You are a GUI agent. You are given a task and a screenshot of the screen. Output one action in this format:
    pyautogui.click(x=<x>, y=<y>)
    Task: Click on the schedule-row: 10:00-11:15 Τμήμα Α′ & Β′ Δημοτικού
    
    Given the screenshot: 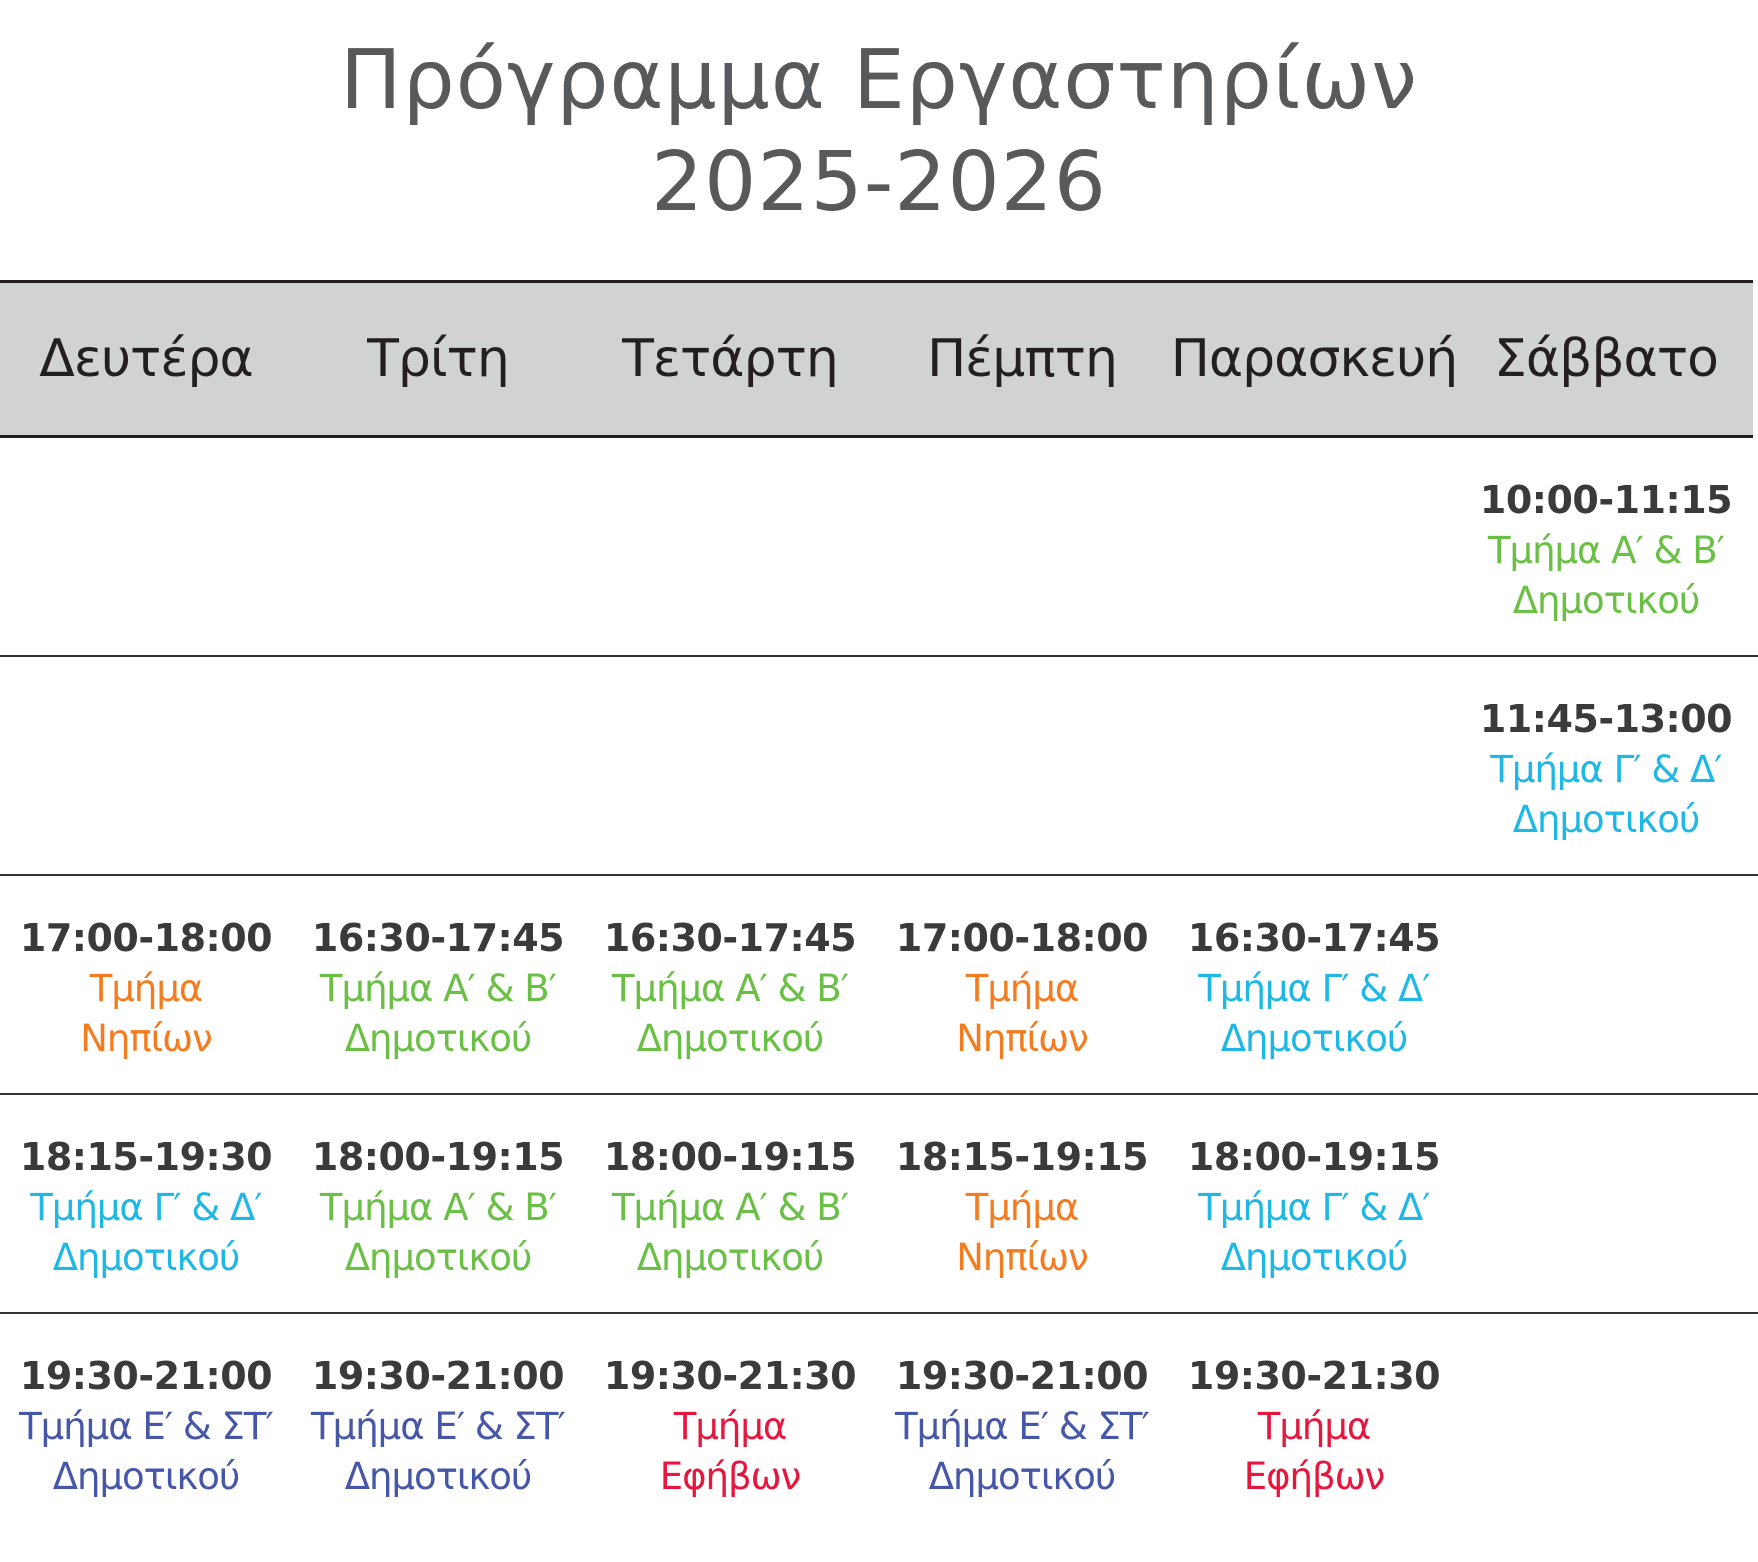 What is the action you would take?
    pyautogui.click(x=879, y=547)
    